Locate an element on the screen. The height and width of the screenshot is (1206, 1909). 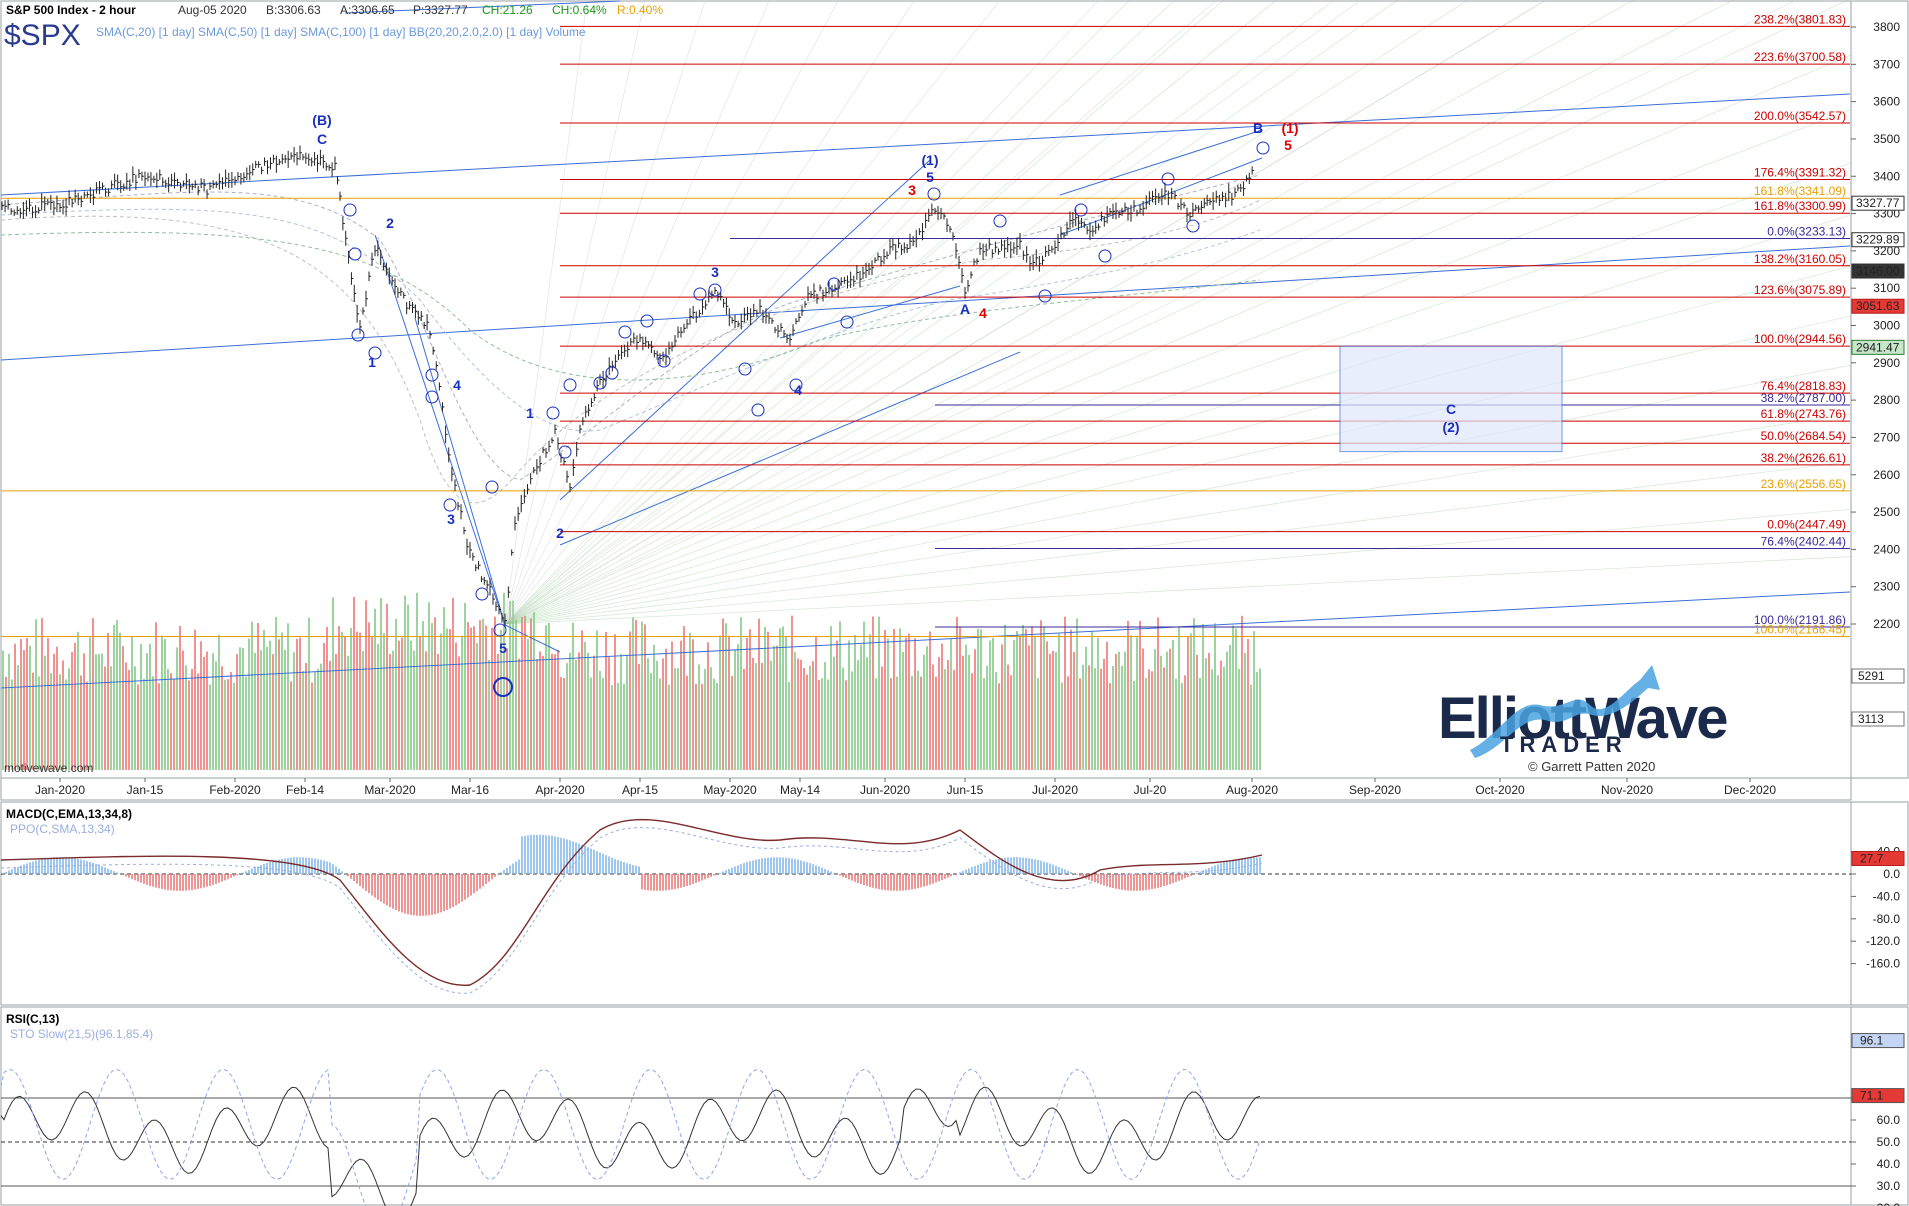
fan-line is located at coordinates (752, 312).